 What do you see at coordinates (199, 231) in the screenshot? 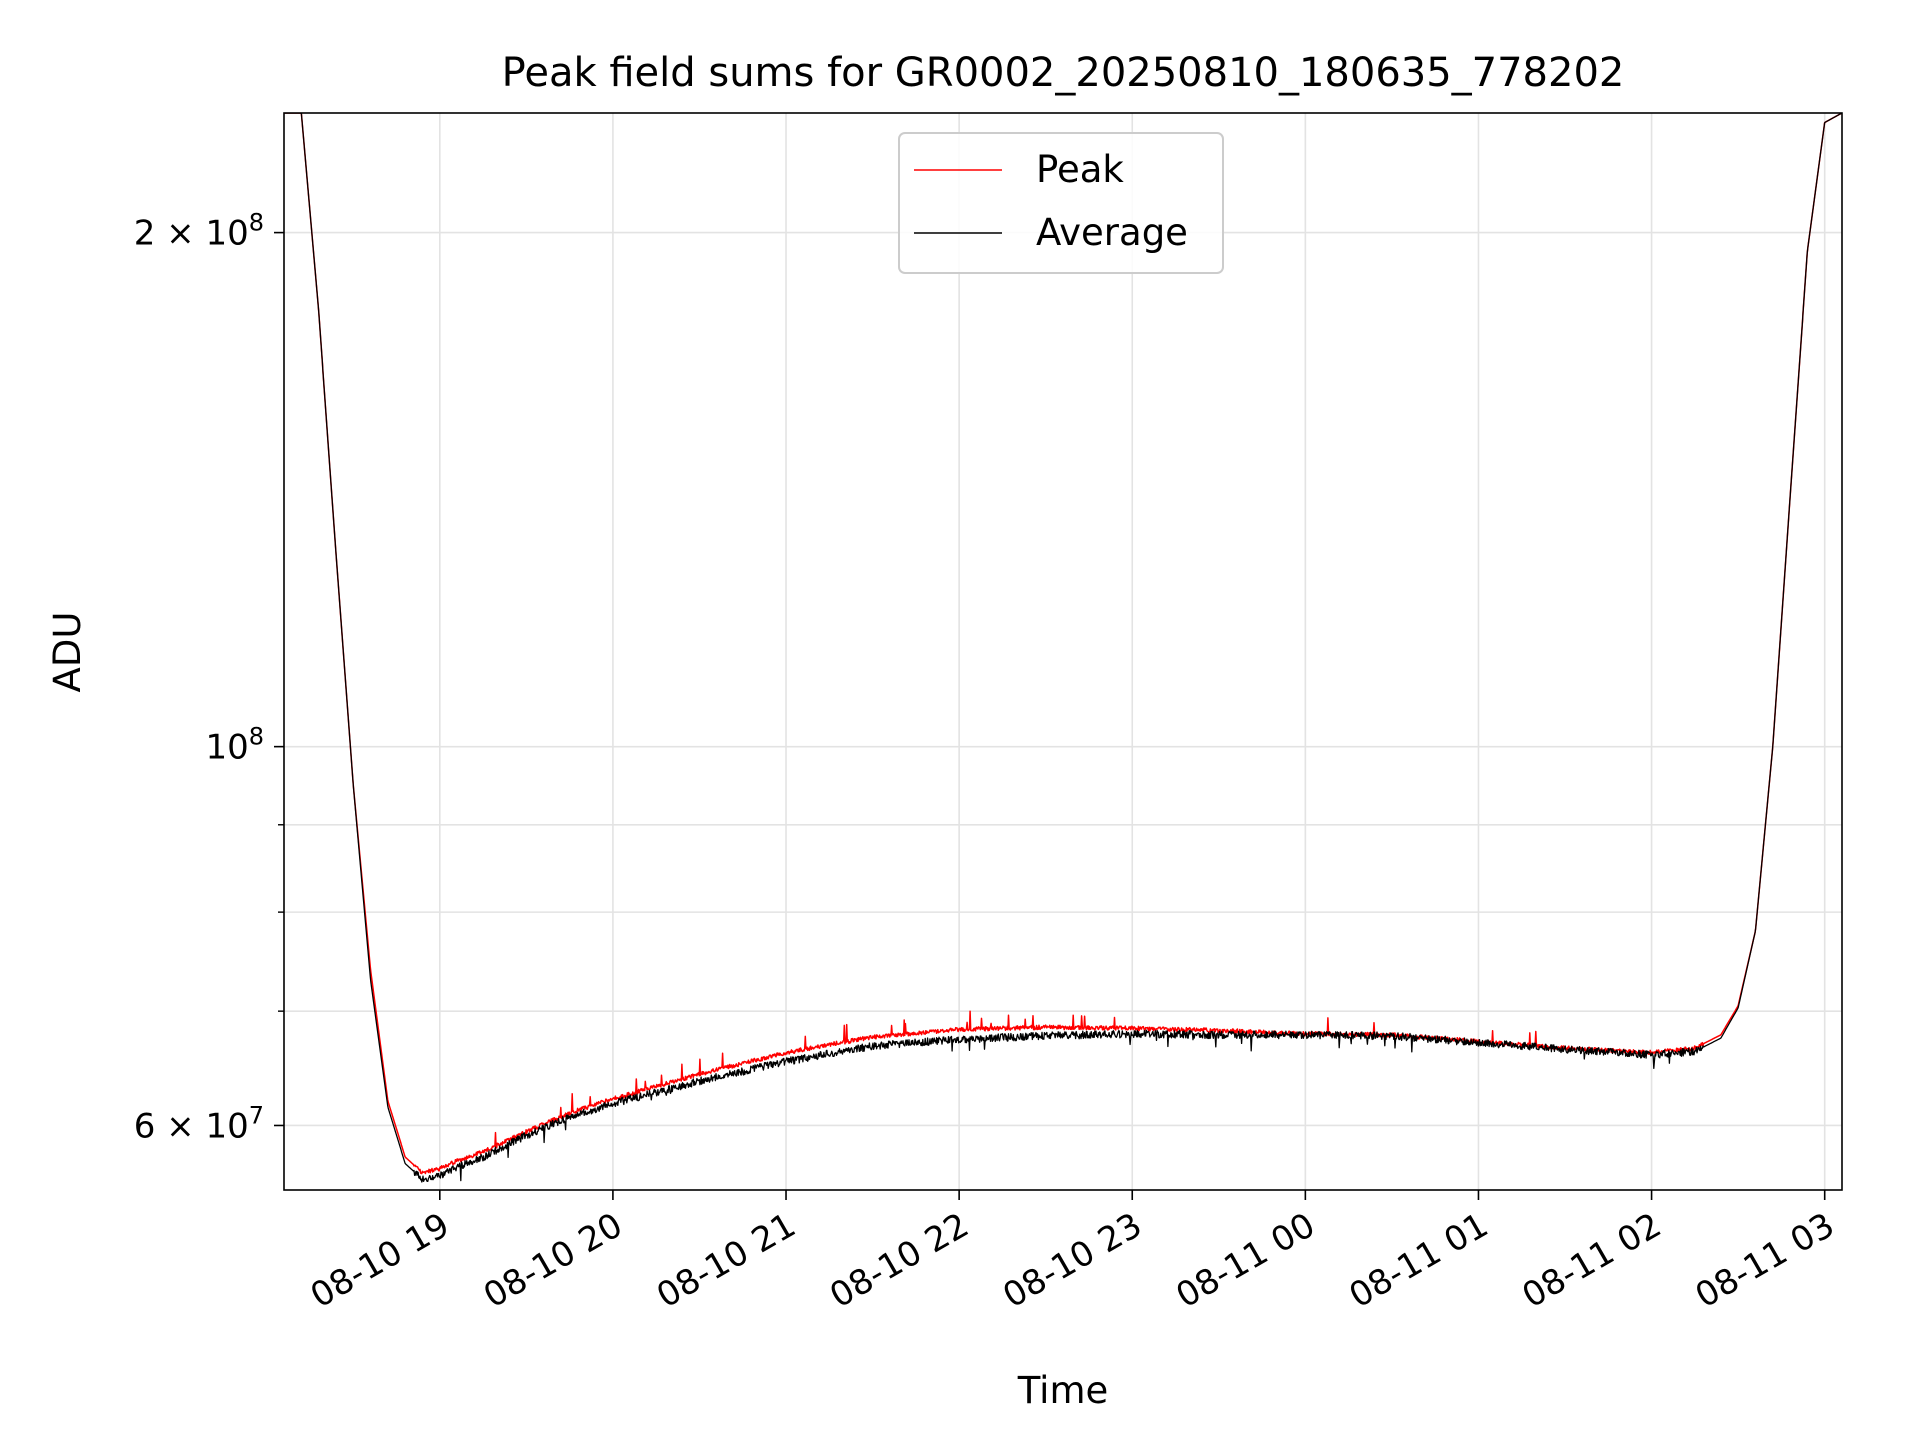
I see `y-tick-label: 2 × 108` at bounding box center [199, 231].